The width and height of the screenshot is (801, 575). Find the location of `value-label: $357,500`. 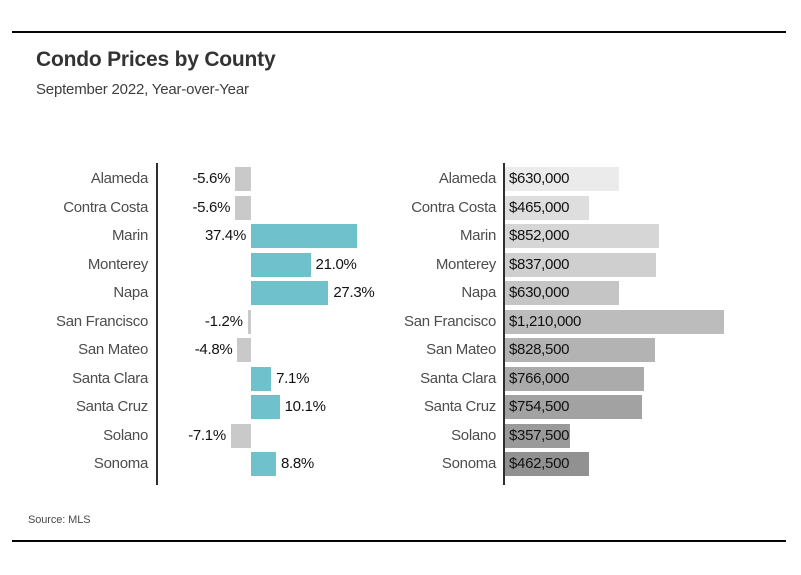

value-label: $357,500 is located at coordinates (539, 435).